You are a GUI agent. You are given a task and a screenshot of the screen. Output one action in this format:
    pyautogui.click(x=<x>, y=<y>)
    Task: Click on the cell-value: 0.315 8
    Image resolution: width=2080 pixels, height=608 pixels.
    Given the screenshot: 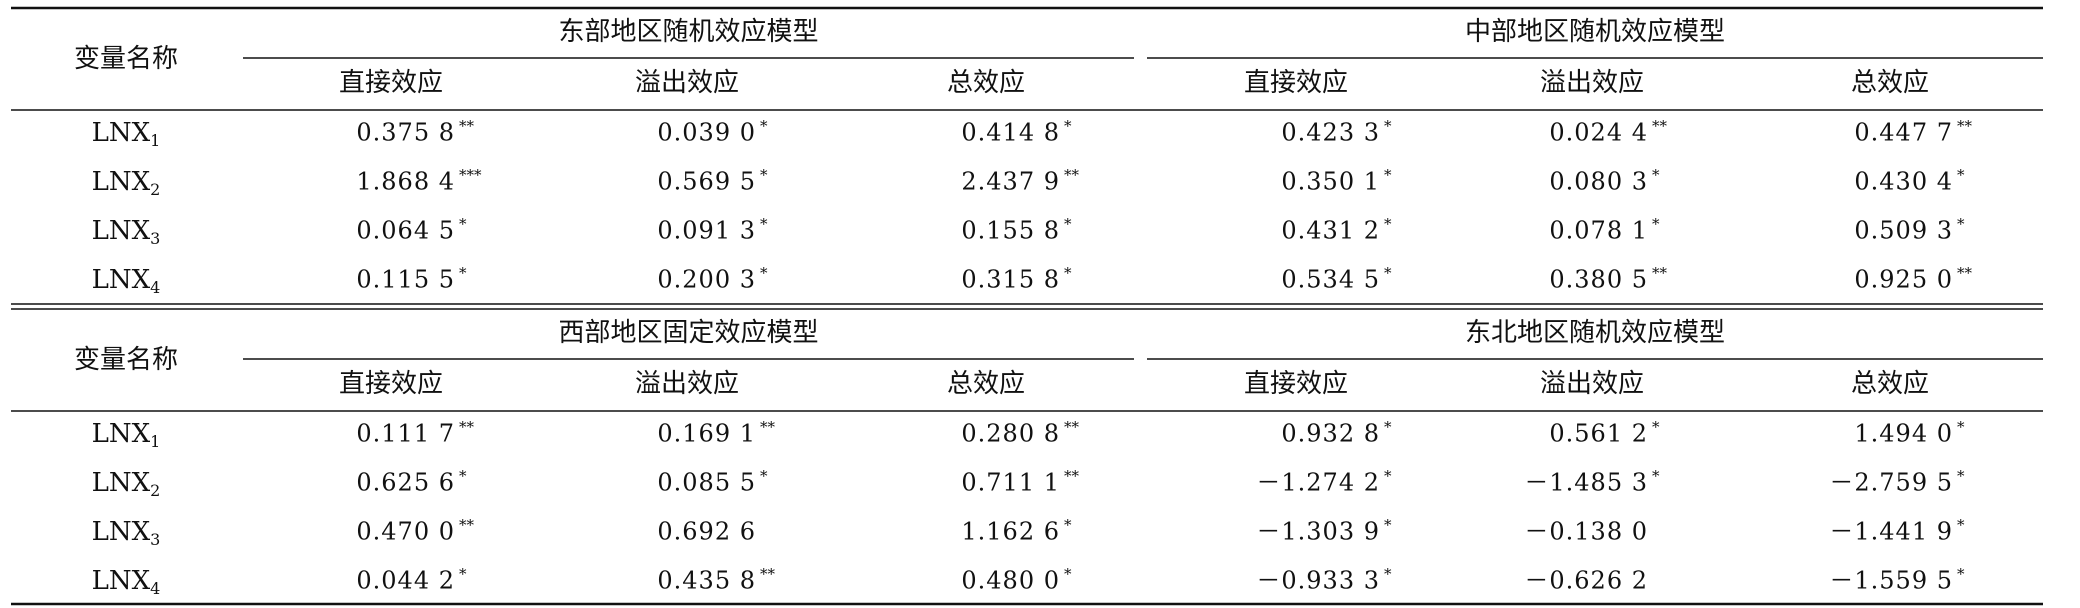 What is the action you would take?
    pyautogui.click(x=1010, y=280)
    